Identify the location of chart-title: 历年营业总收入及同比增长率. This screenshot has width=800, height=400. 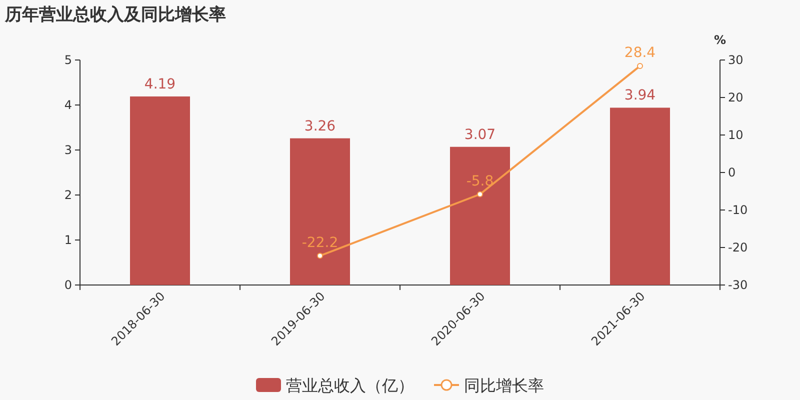
(115, 15).